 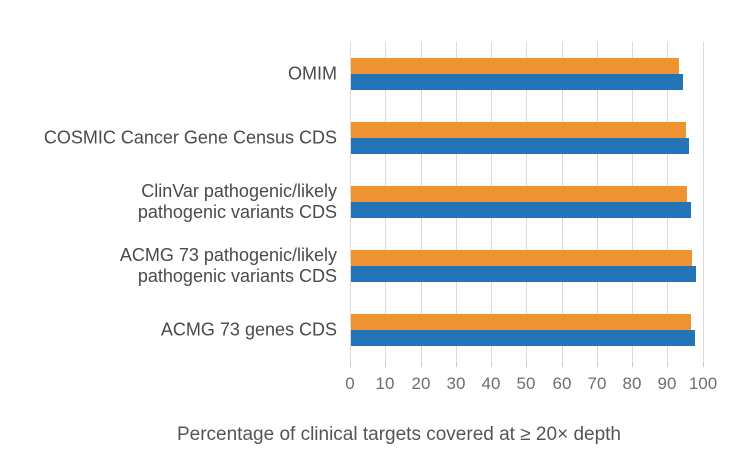 What do you see at coordinates (562, 383) in the screenshot?
I see `x-tick-label: 60` at bounding box center [562, 383].